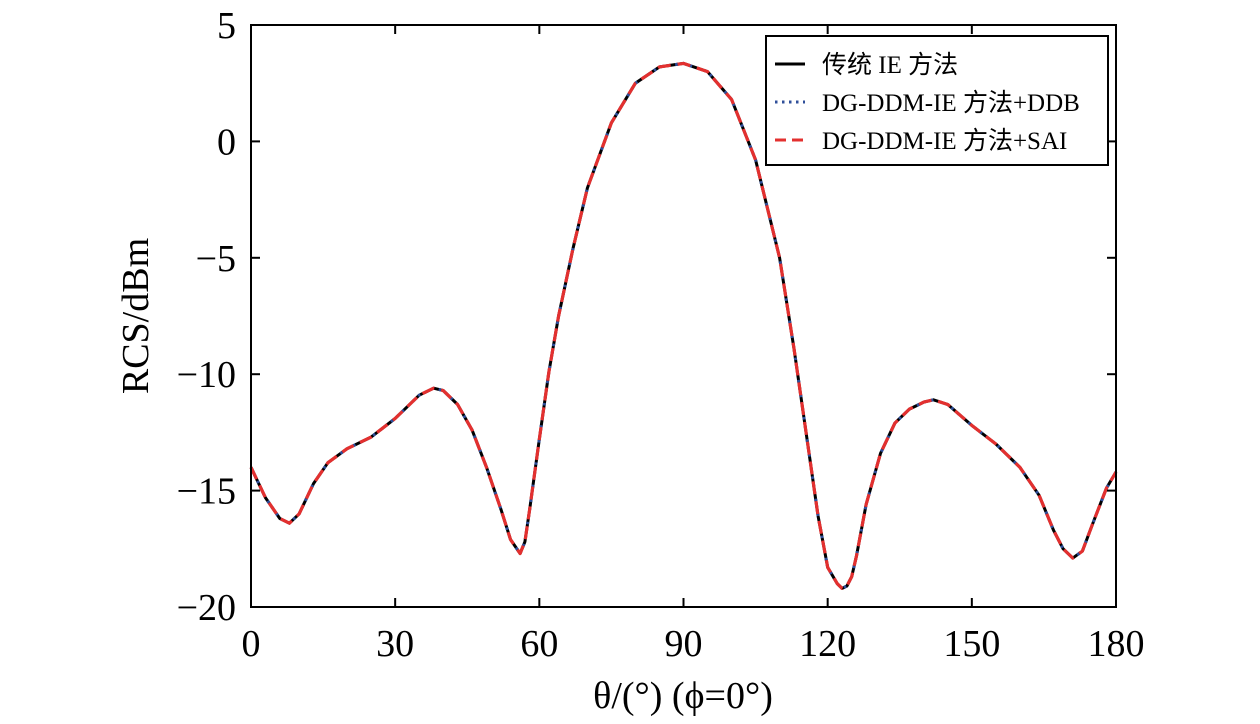  What do you see at coordinates (226, 142) in the screenshot?
I see `y-tick-label: 0` at bounding box center [226, 142].